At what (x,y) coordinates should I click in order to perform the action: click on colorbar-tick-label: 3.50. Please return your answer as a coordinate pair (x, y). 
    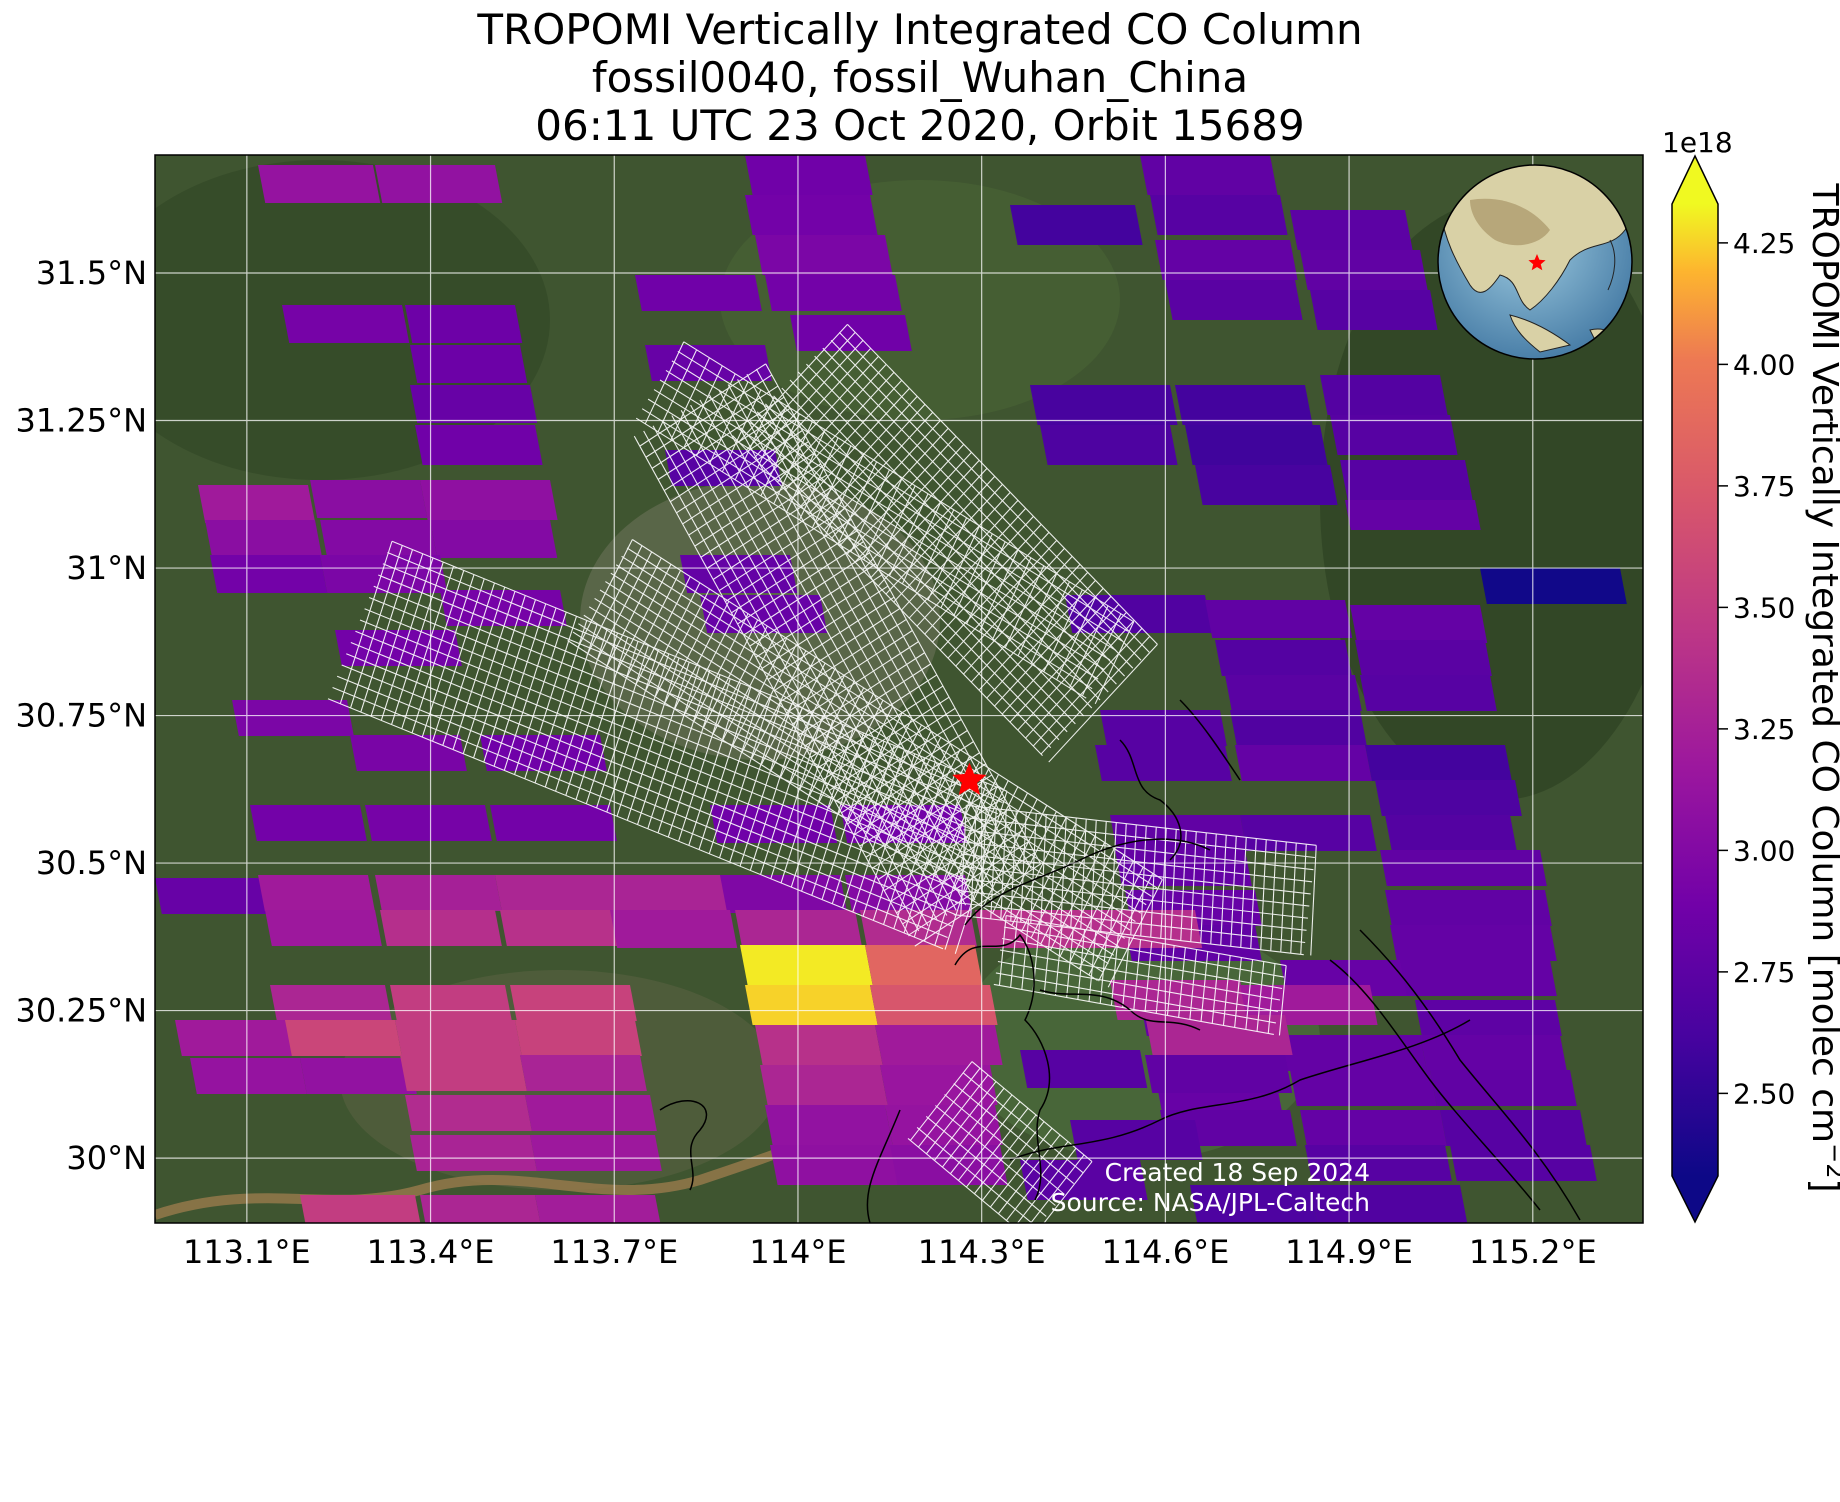
    Looking at the image, I should click on (1764, 607).